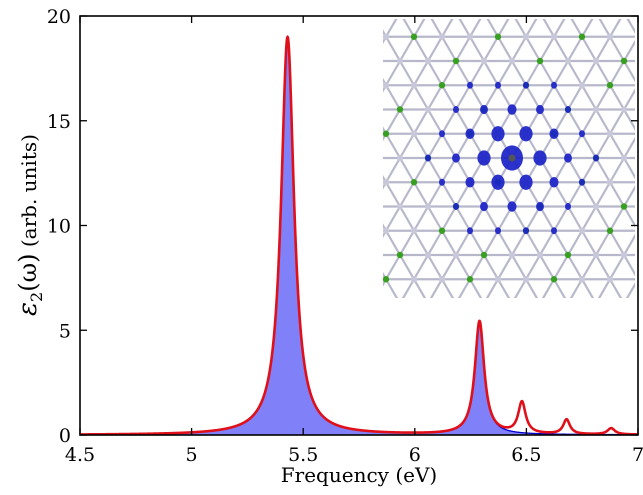 This screenshot has height=495, width=643. I want to click on y-tick-label: 10, so click(59, 227).